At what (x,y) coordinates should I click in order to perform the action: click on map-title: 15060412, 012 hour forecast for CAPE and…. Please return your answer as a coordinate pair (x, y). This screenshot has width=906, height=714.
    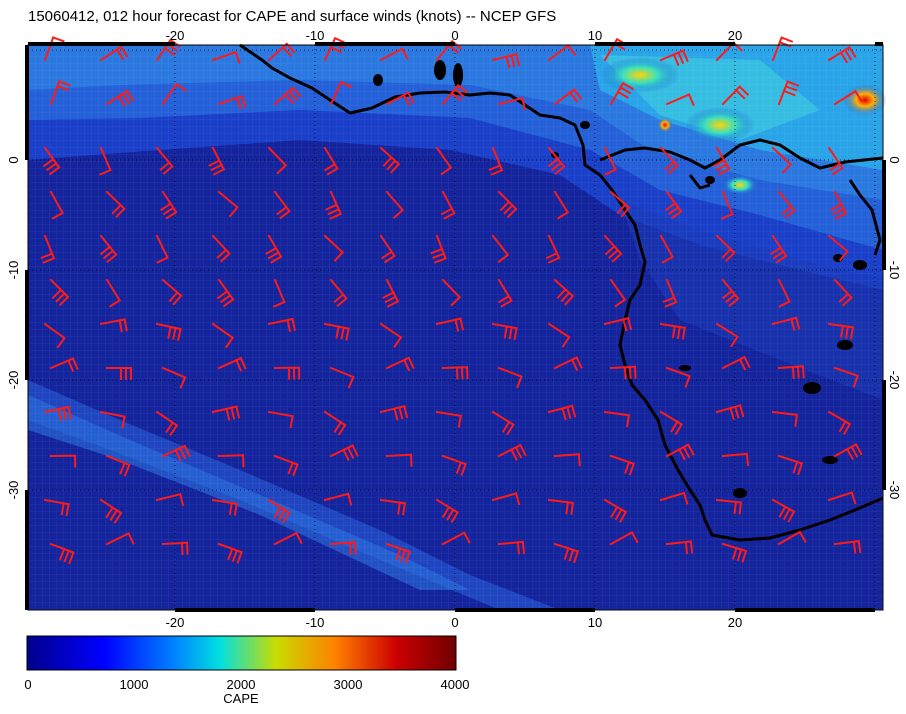
    Looking at the image, I should click on (292, 16).